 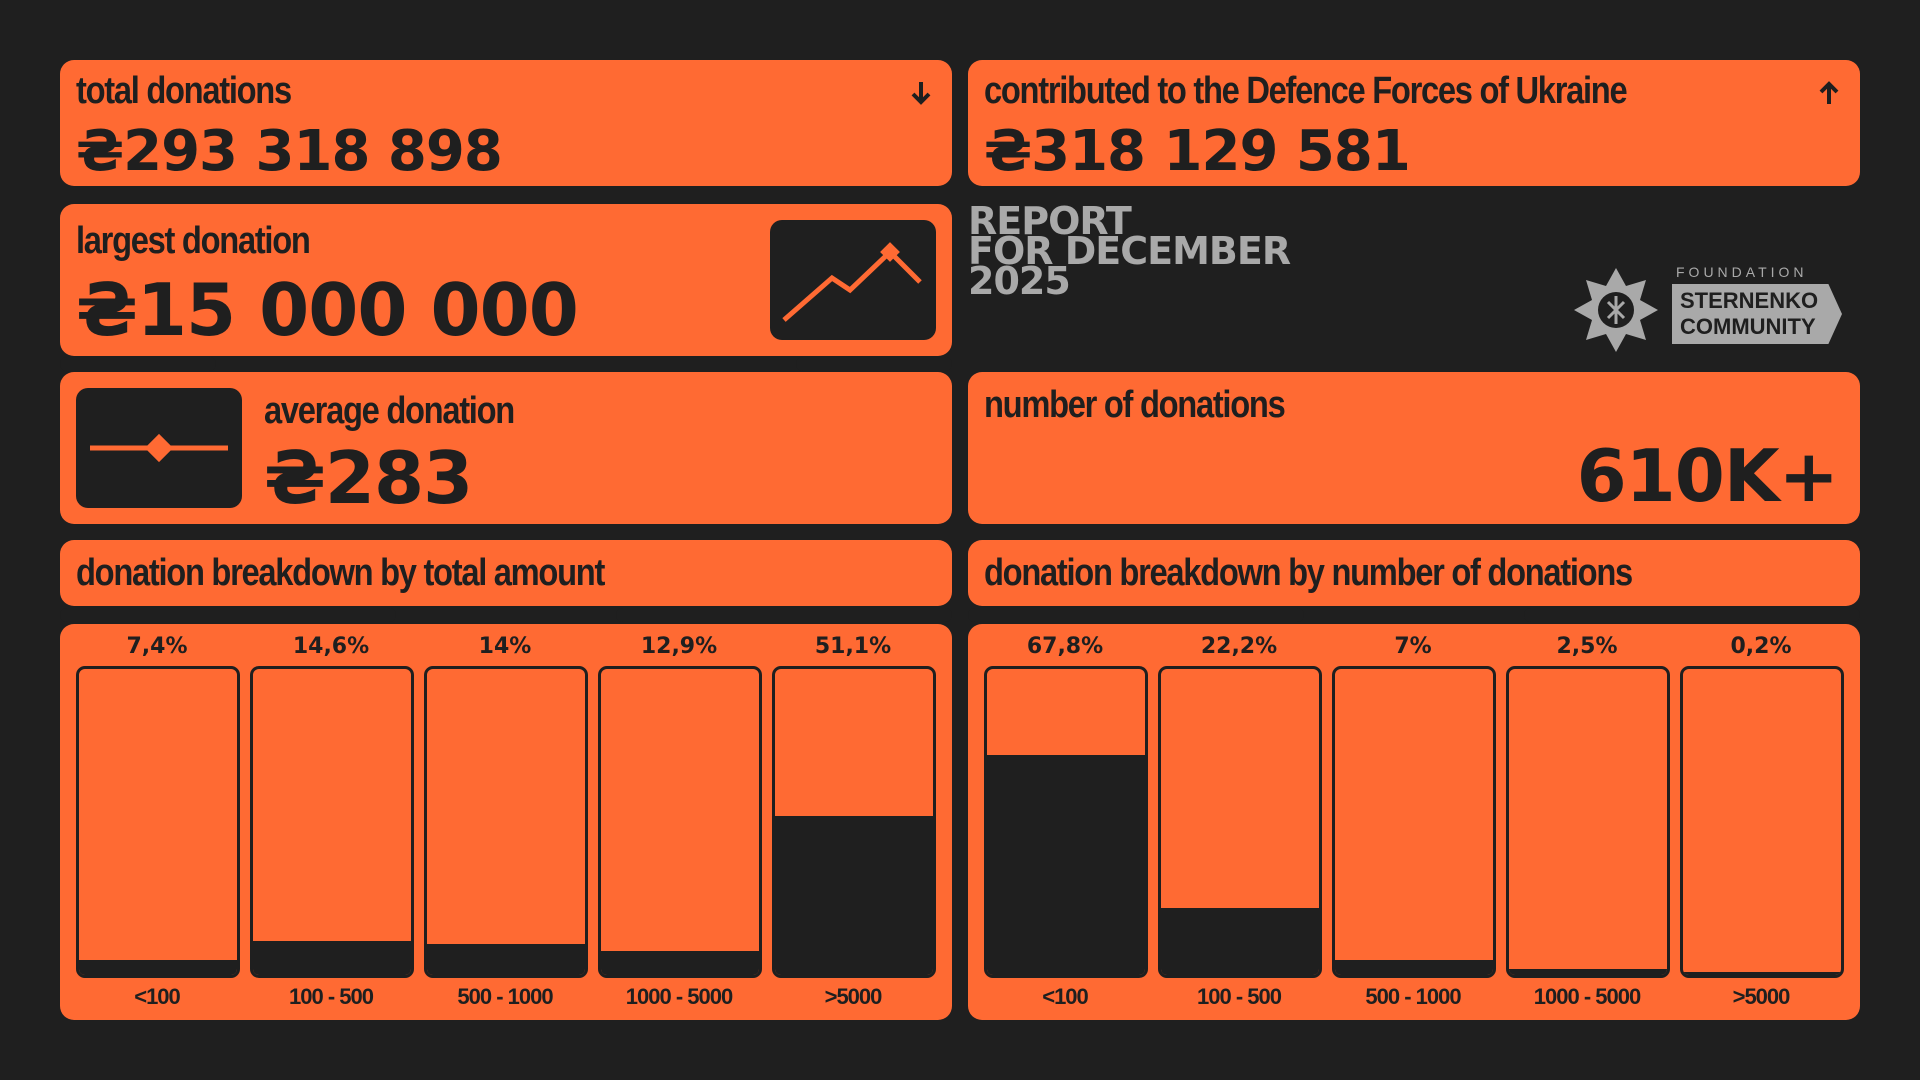 I want to click on report-title-line: FOR DECEMBER, so click(x=1129, y=251).